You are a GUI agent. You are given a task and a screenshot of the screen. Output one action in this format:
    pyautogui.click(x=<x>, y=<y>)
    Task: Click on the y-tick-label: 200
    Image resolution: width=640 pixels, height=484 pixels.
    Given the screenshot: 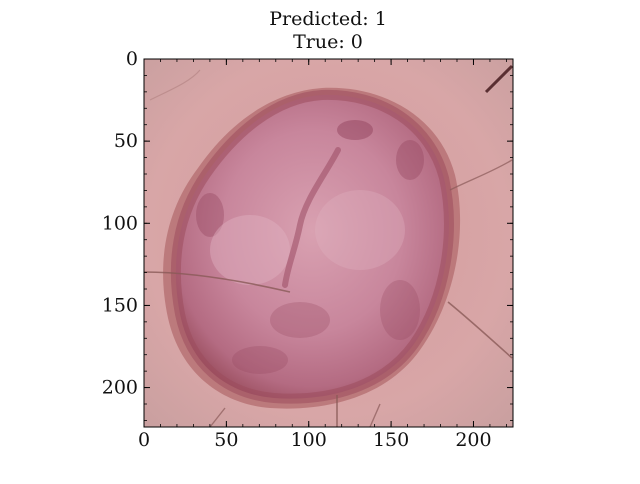 What is the action you would take?
    pyautogui.click(x=120, y=388)
    